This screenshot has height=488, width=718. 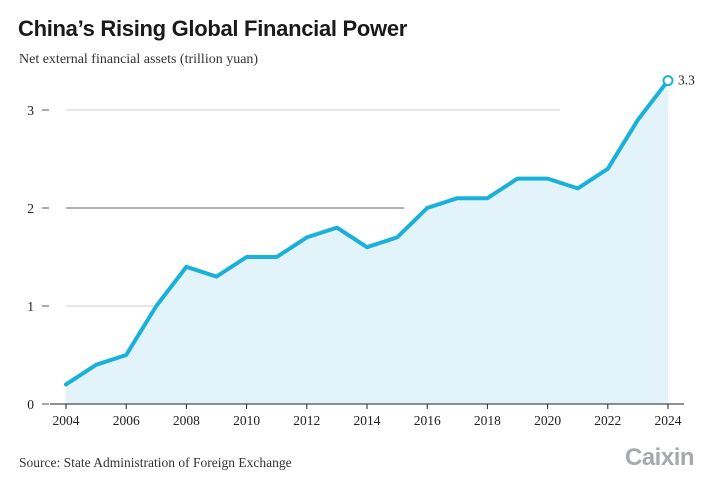 I want to click on x-tick-label: 2016, so click(x=427, y=420).